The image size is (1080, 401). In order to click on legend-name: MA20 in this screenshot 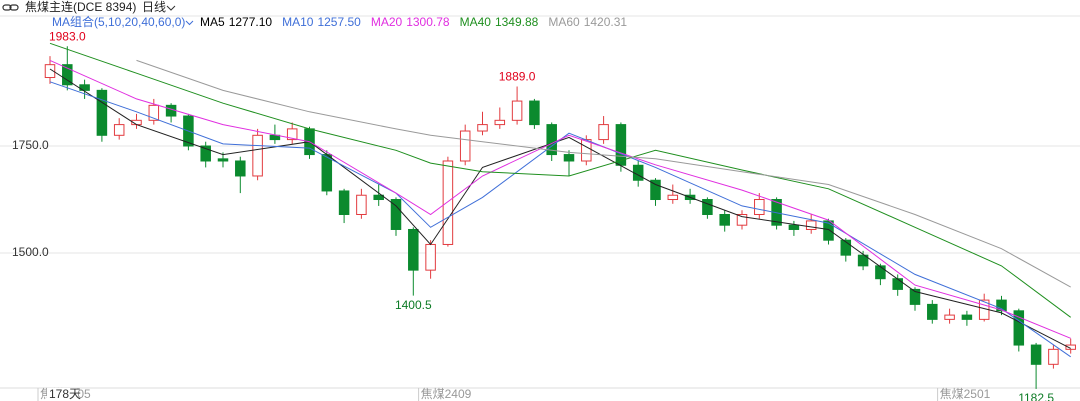, I will do `click(387, 22)`.